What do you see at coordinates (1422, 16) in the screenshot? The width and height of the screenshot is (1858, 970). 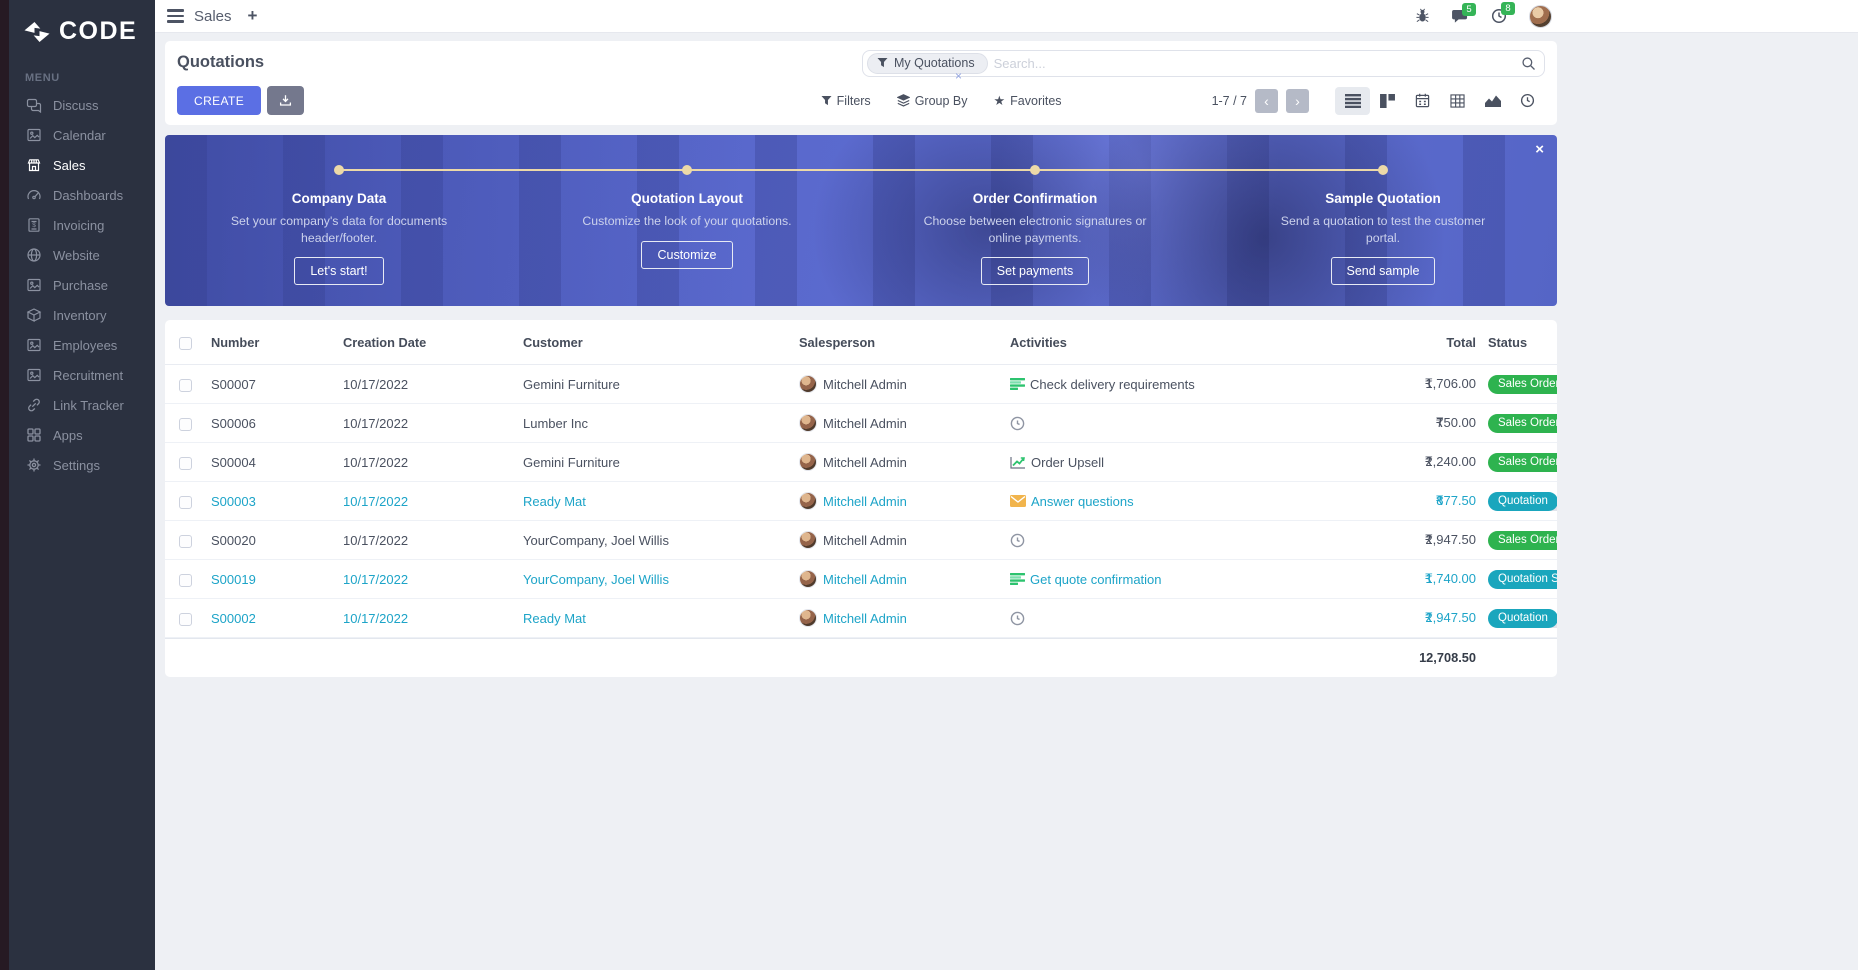 I see `bug-icon` at bounding box center [1422, 16].